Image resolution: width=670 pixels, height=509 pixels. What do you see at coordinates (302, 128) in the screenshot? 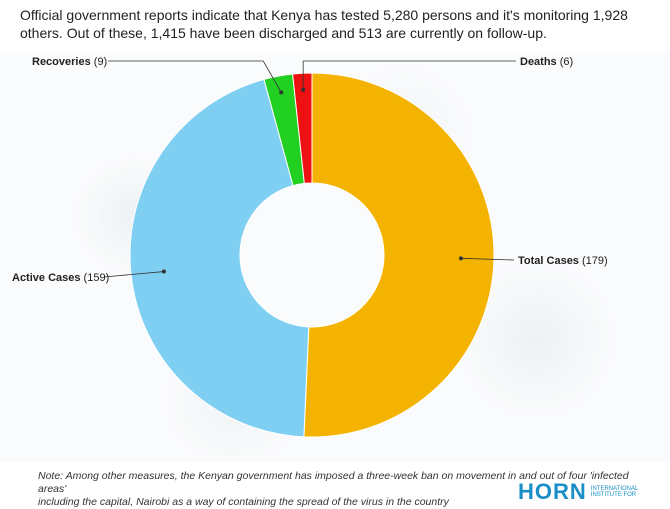
I see `slice-deaths` at bounding box center [302, 128].